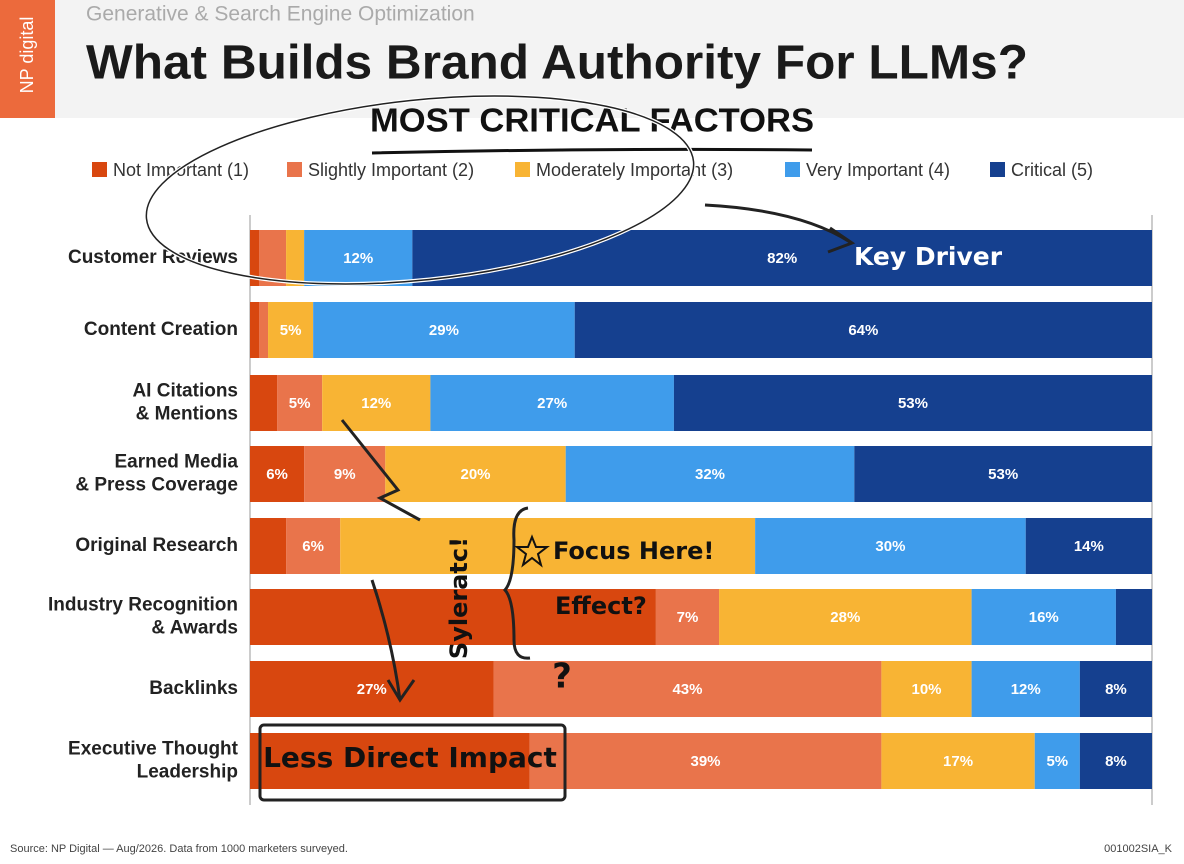 The height and width of the screenshot is (864, 1184). What do you see at coordinates (153, 257) in the screenshot?
I see `category-label: Customer Reviews` at bounding box center [153, 257].